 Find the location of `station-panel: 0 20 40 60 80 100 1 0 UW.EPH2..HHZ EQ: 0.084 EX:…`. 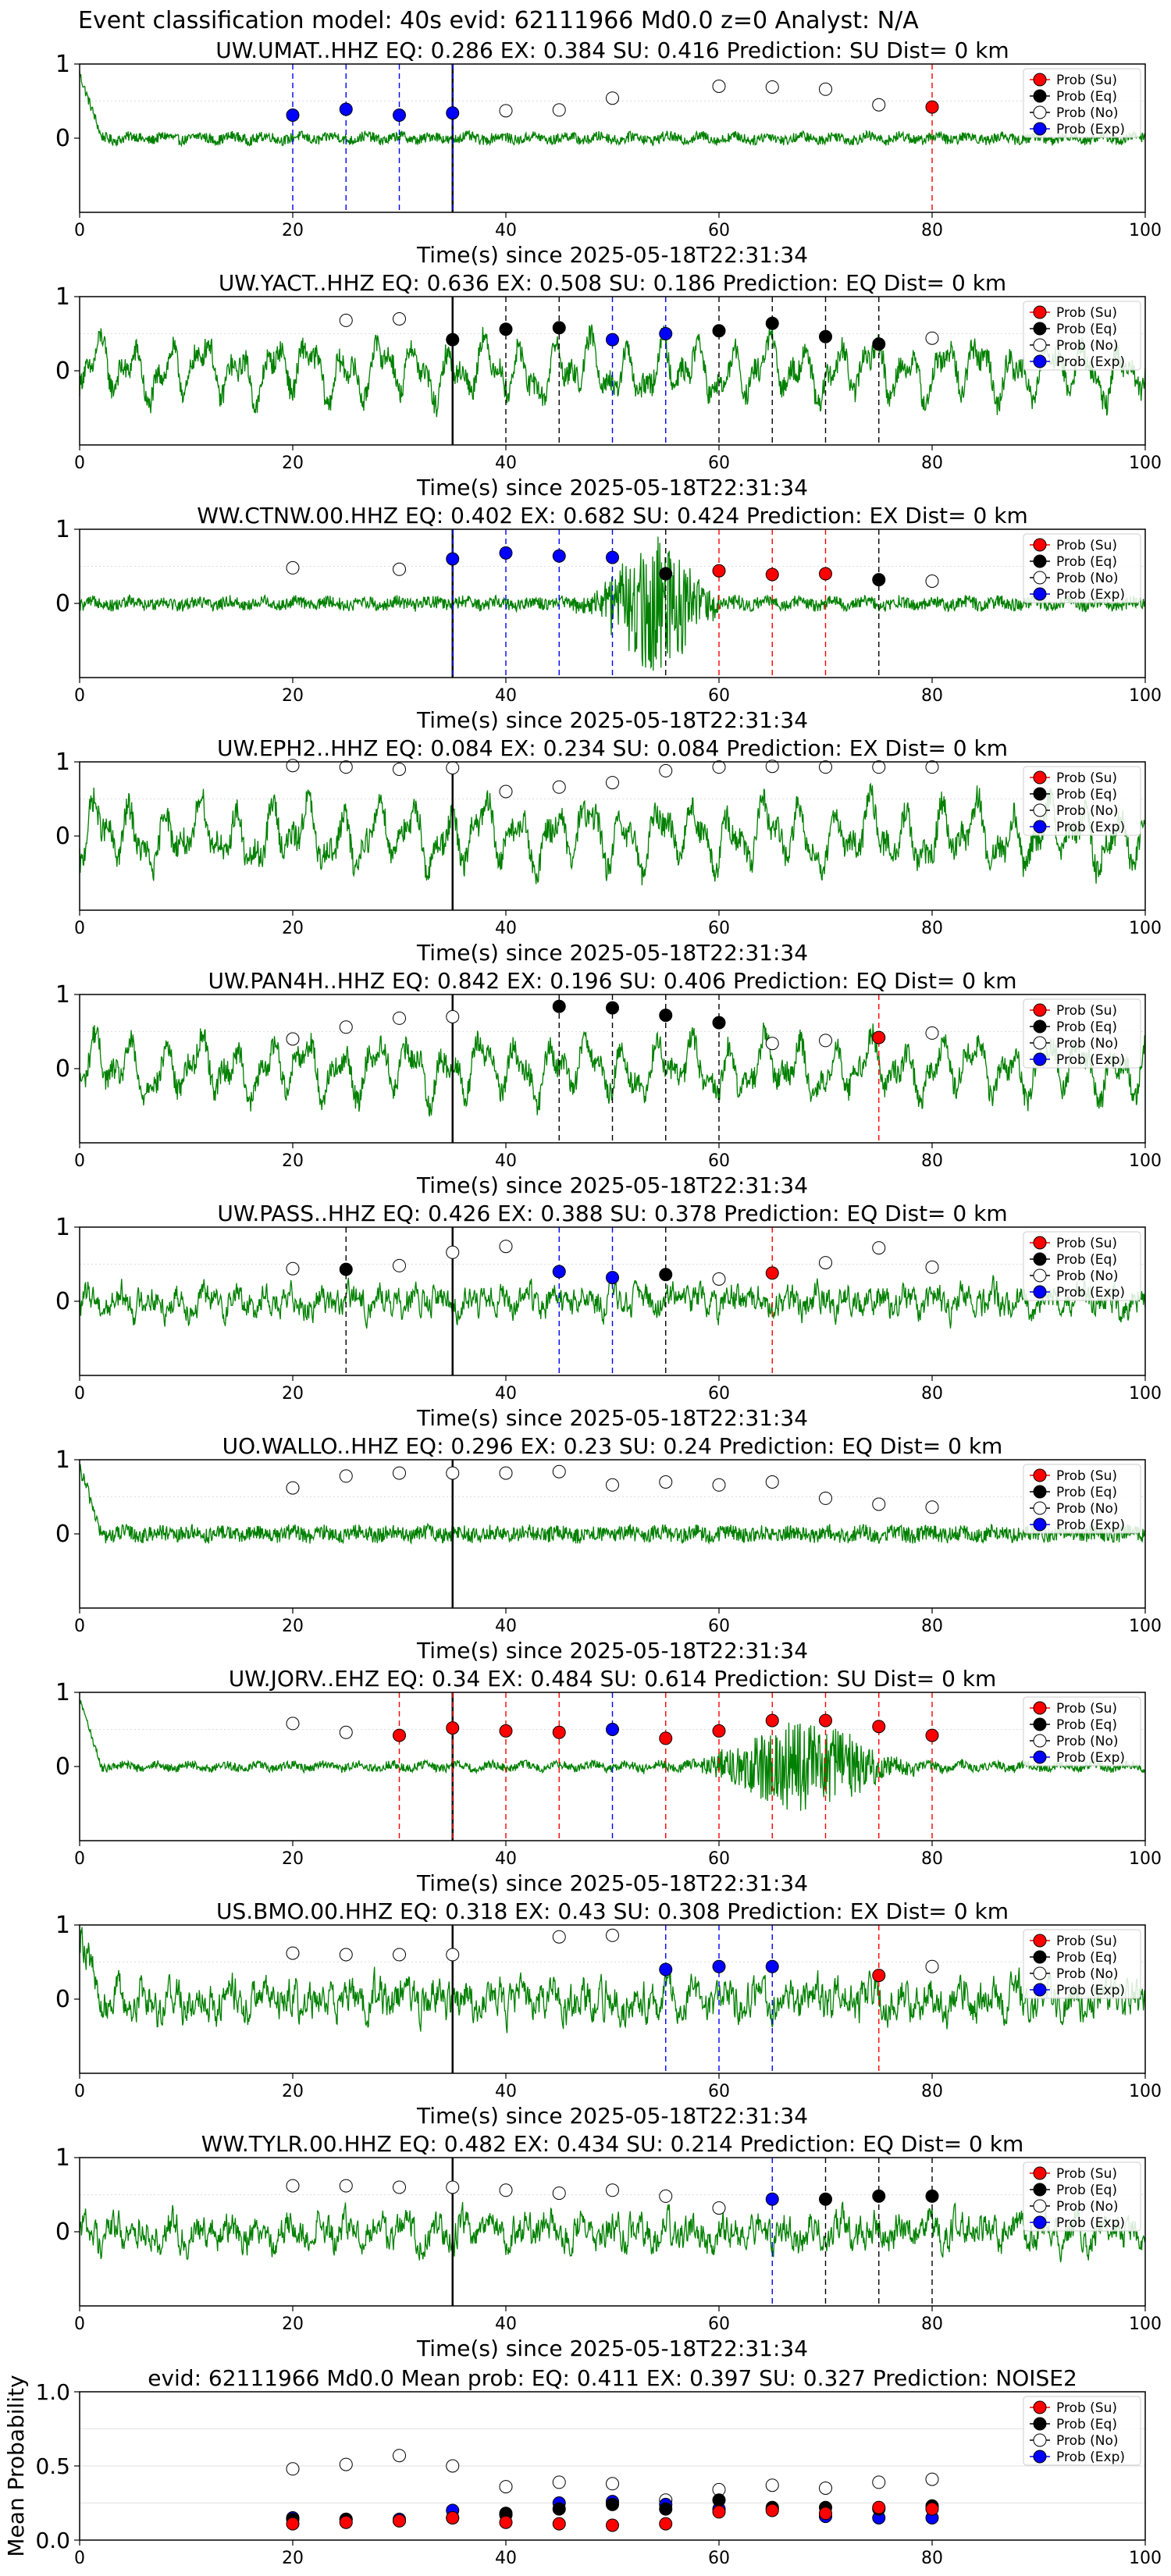

station-panel: 0 20 40 60 80 100 1 0 UW.EPH2..HHZ EQ: 0.084 EX:… is located at coordinates (608, 850).